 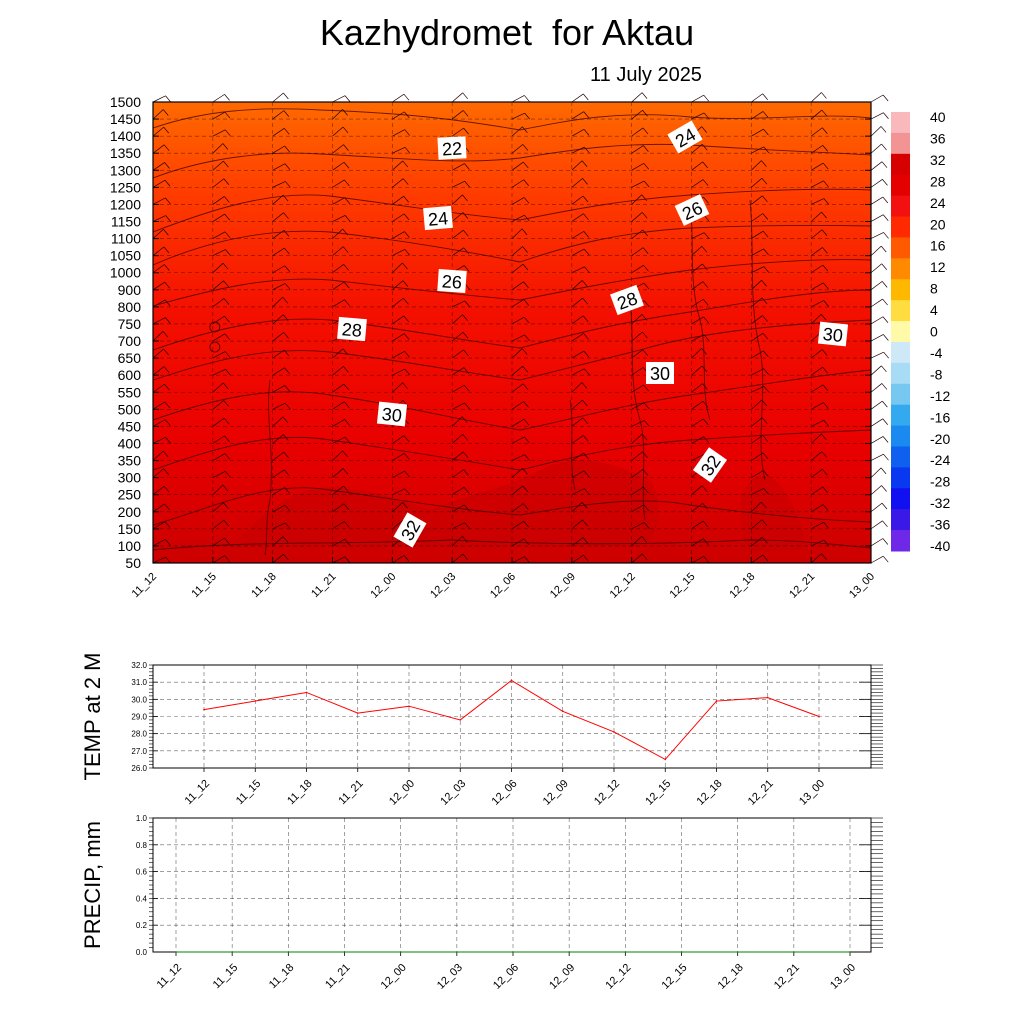 I want to click on heatmap-y-tick-label: 650, so click(x=130, y=358).